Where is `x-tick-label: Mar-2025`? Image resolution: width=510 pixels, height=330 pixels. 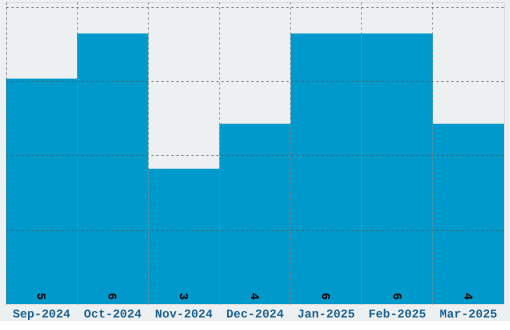 x-tick-label: Mar-2025 is located at coordinates (469, 315).